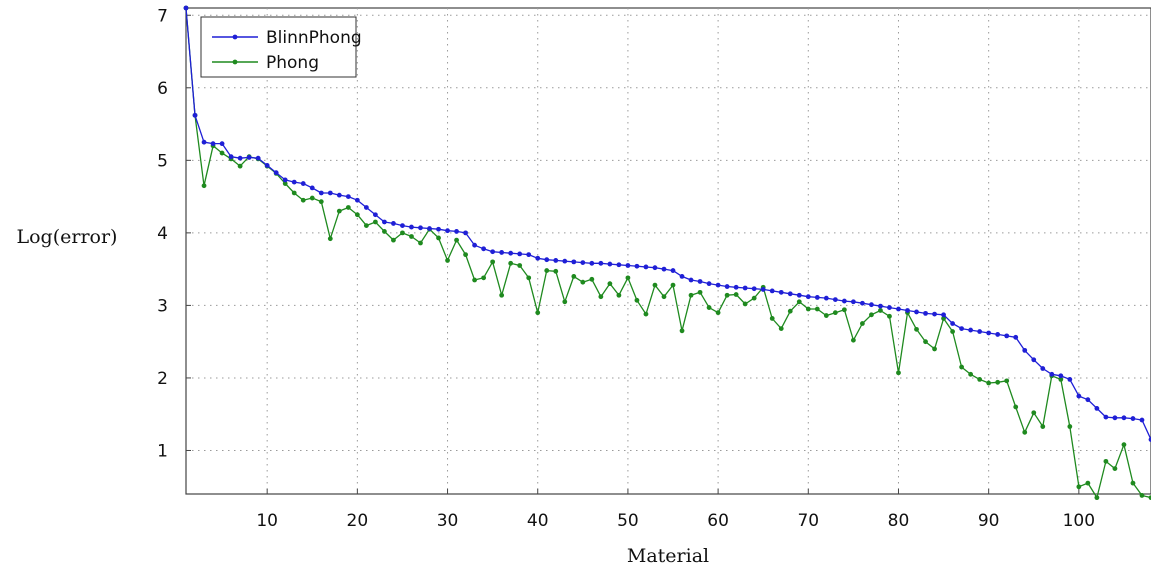  What do you see at coordinates (899, 521) in the screenshot?
I see `x-tick-label: 80` at bounding box center [899, 521].